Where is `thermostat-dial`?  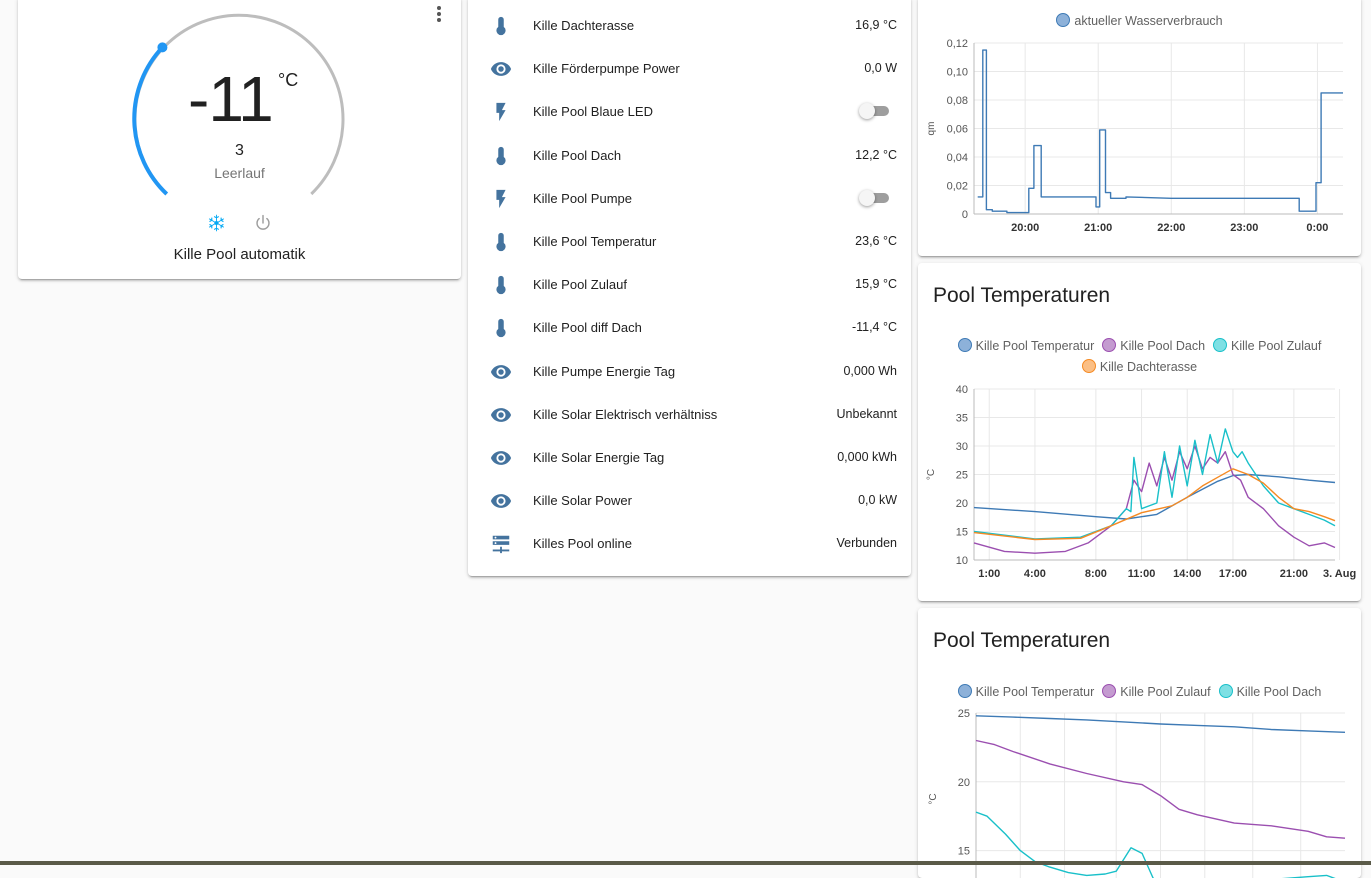 thermostat-dial is located at coordinates (239, 139).